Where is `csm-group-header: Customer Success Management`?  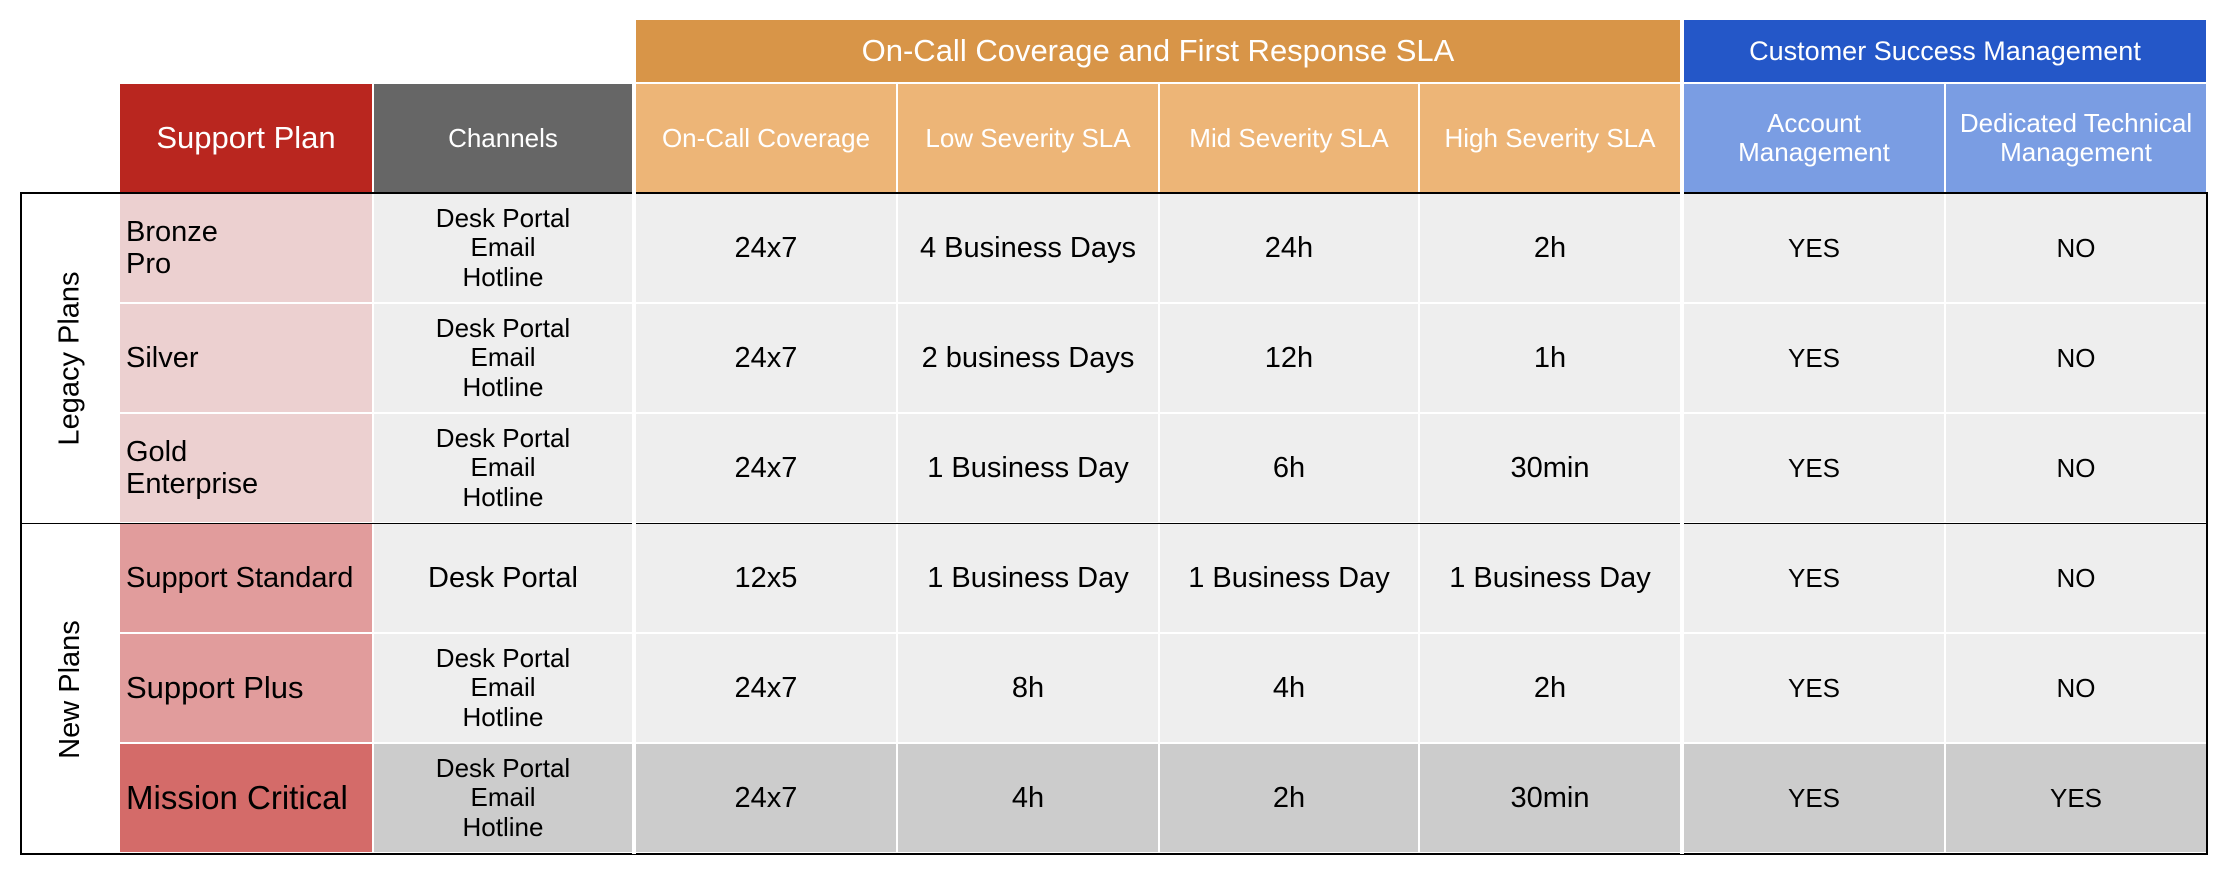
csm-group-header: Customer Success Management is located at coordinates (1945, 51).